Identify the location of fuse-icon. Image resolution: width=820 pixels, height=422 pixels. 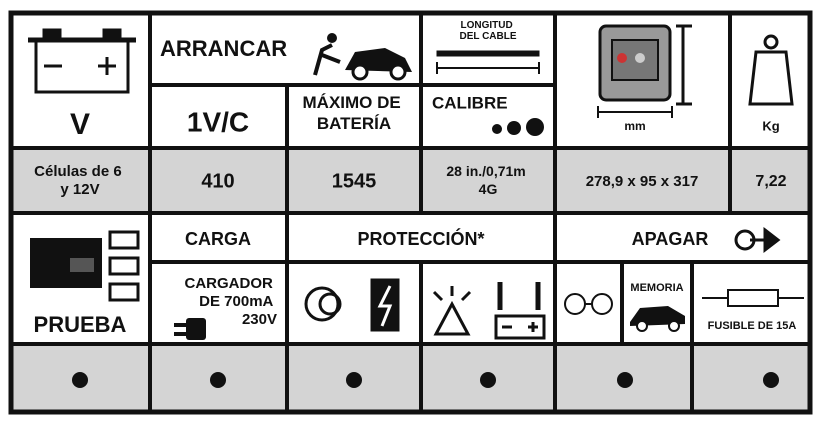
(753, 298).